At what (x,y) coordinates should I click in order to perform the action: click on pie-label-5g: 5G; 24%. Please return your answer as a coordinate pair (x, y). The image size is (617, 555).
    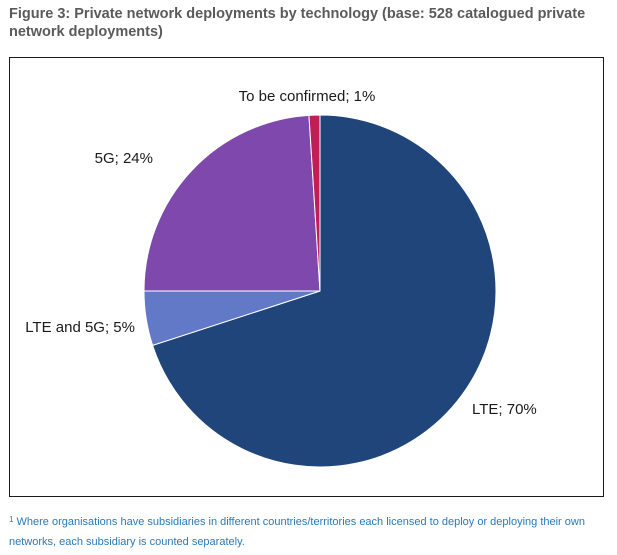
    Looking at the image, I should click on (124, 158).